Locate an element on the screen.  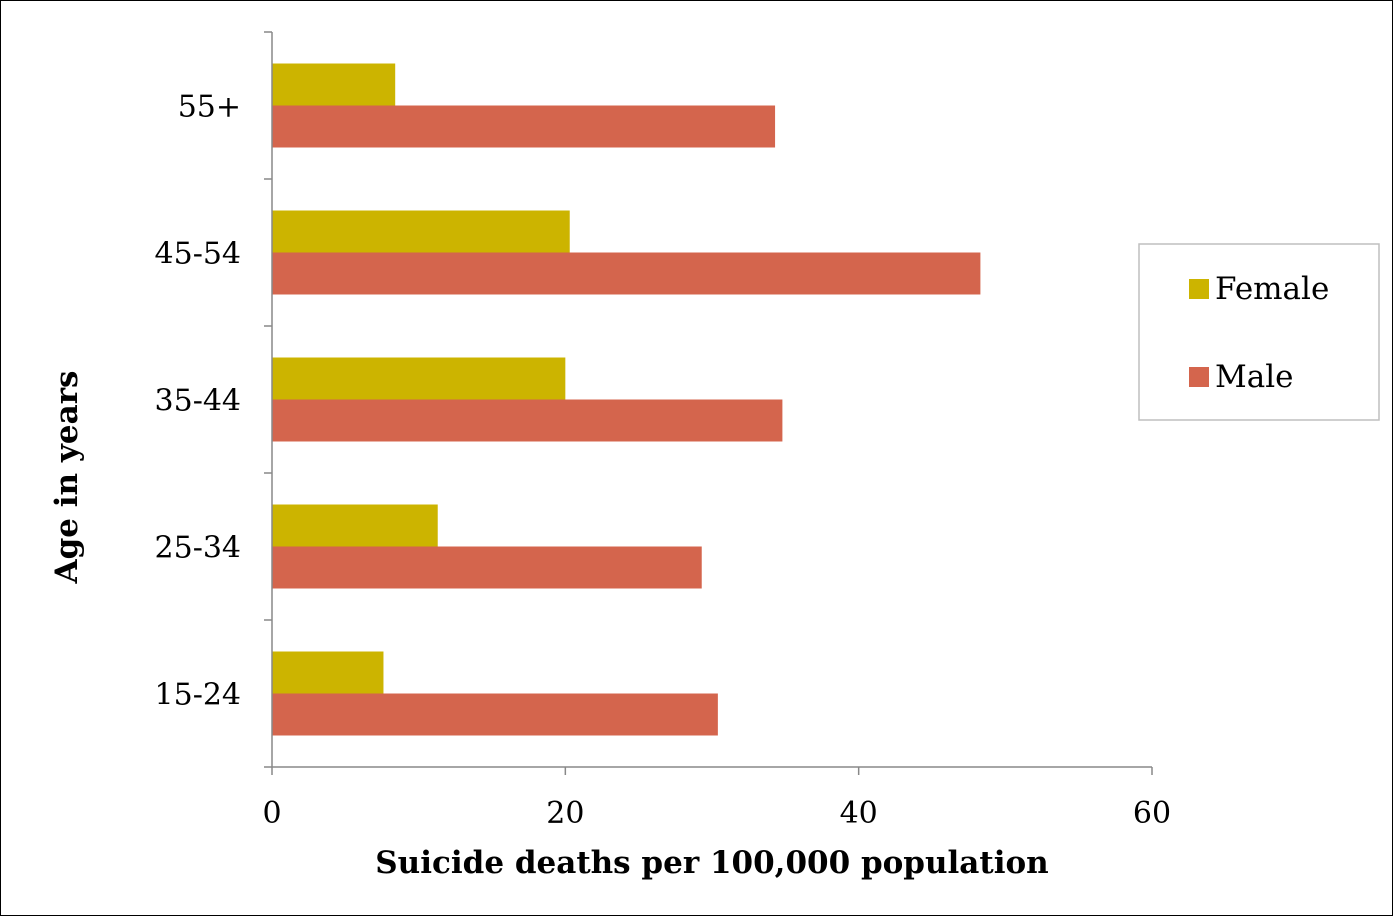
y-tick-label-55: 55+ is located at coordinates (209, 107).